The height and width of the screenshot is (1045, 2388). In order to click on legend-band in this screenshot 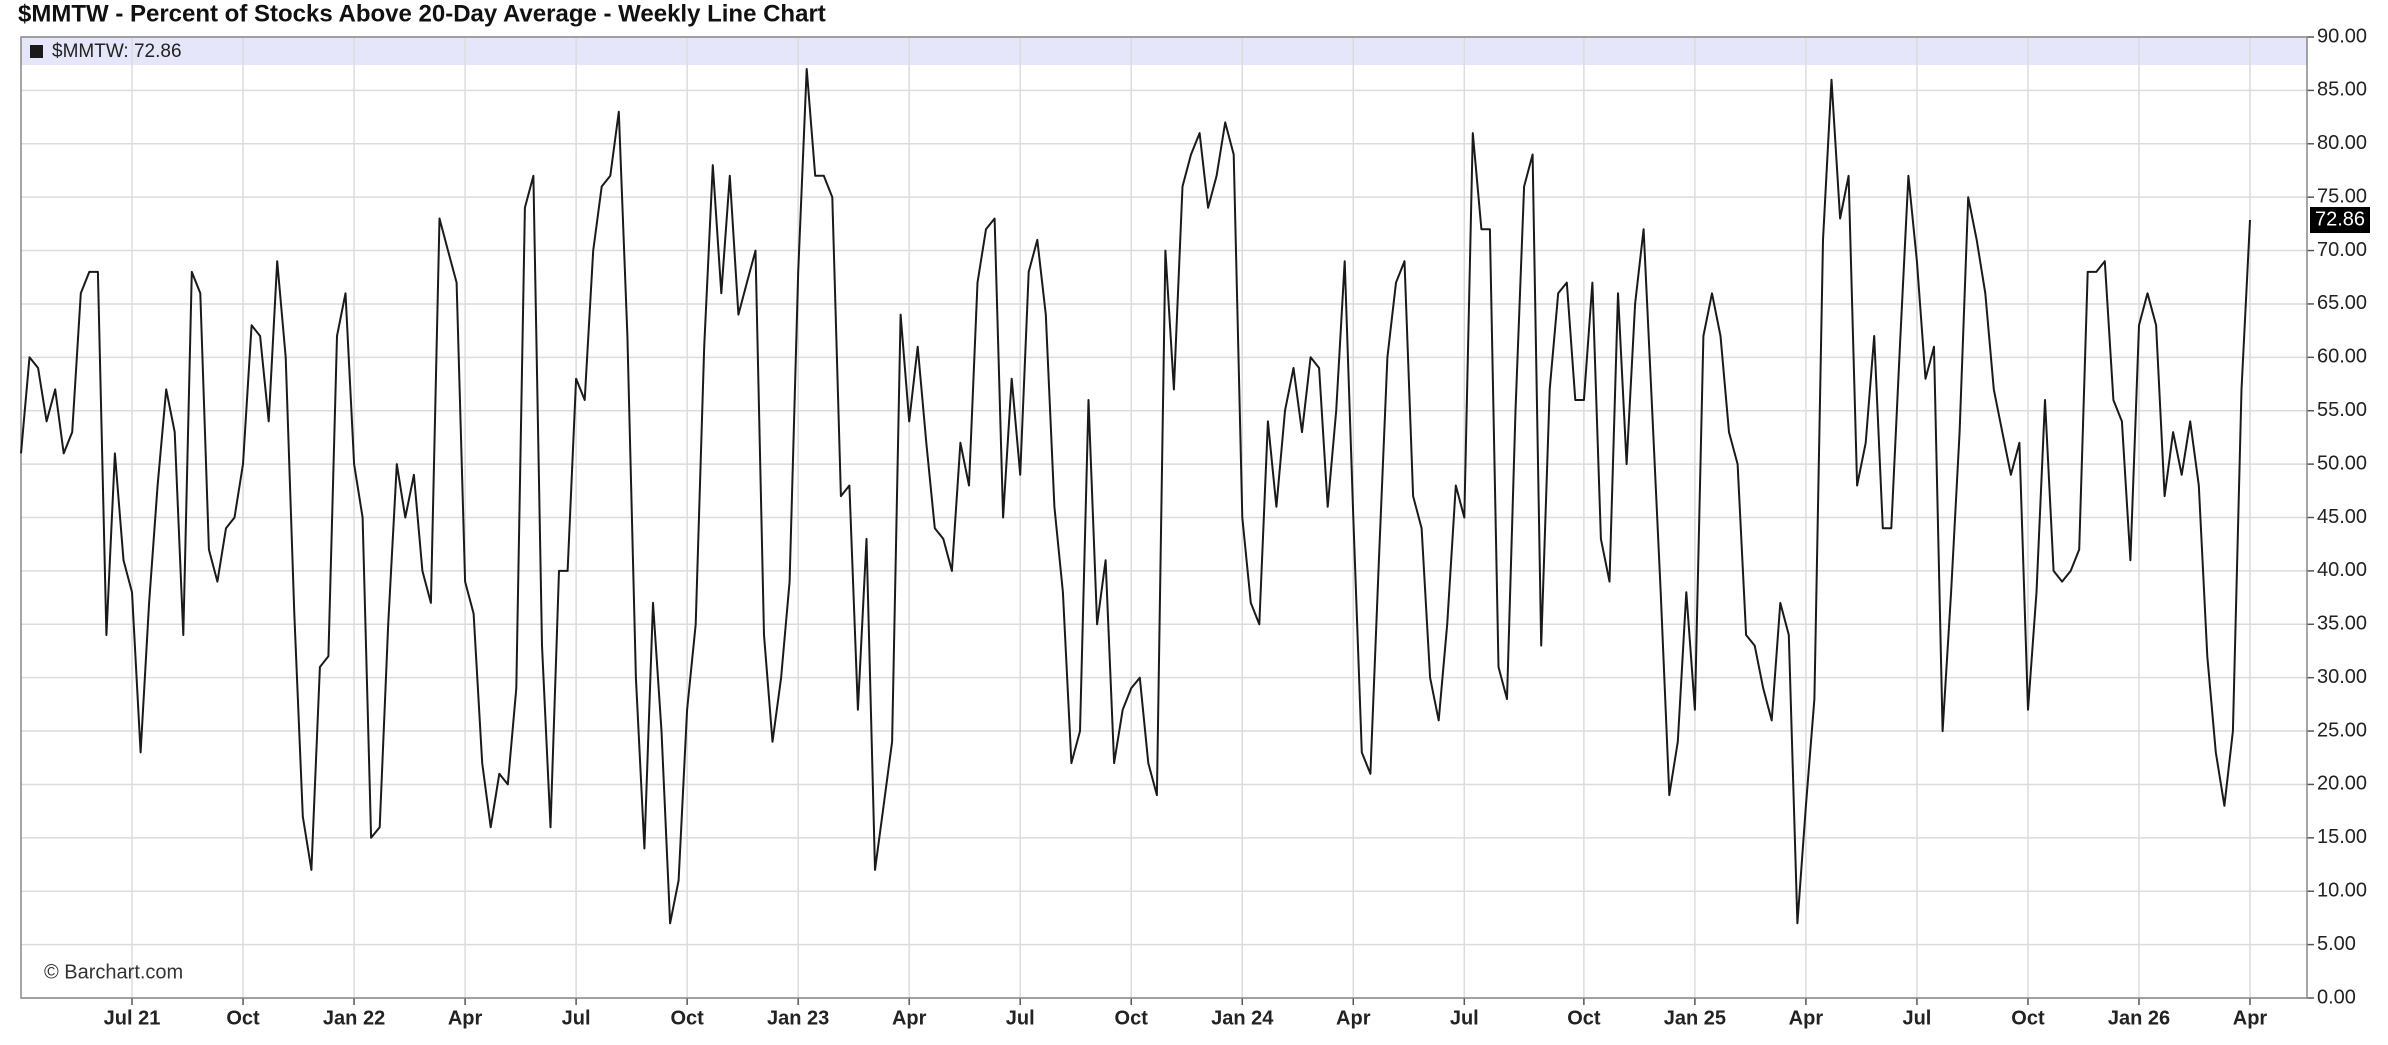, I will do `click(1164, 51)`.